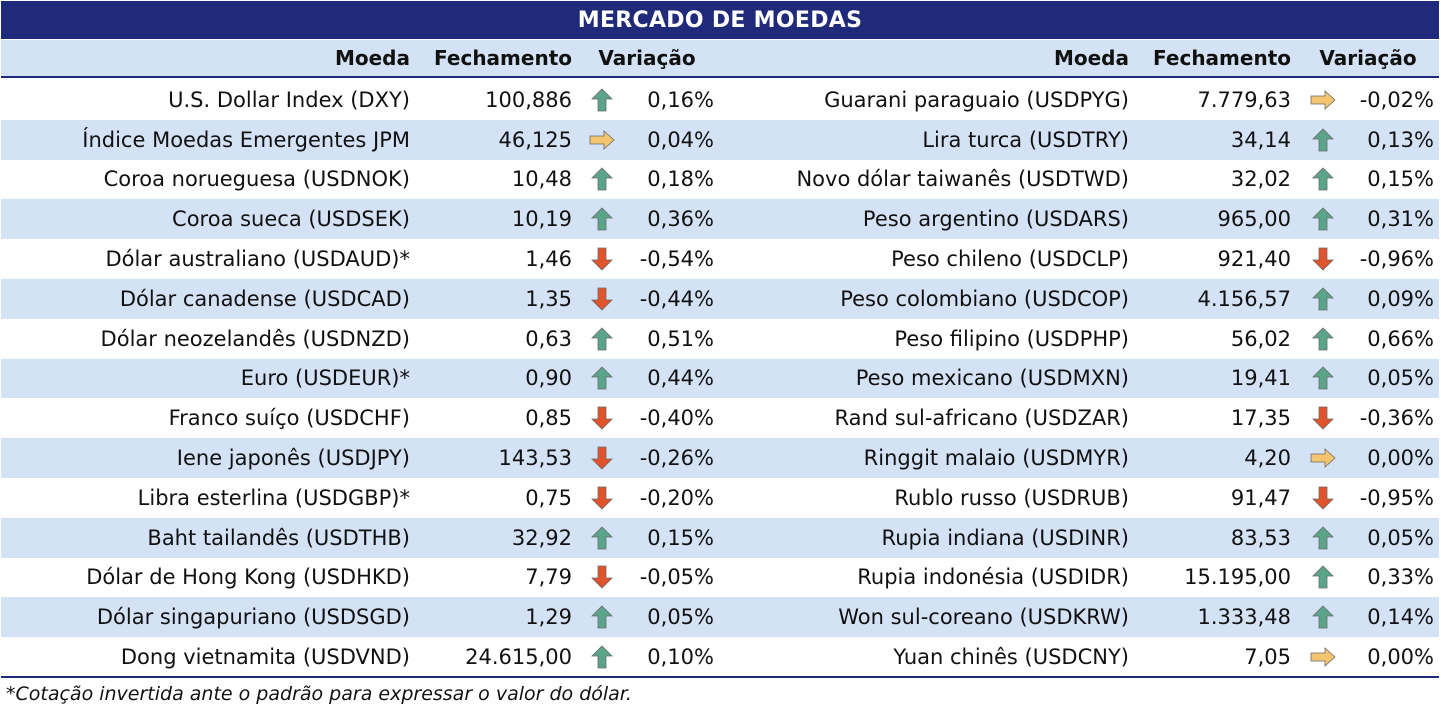 The width and height of the screenshot is (1441, 718). I want to click on close-value: 0,63, so click(548, 338).